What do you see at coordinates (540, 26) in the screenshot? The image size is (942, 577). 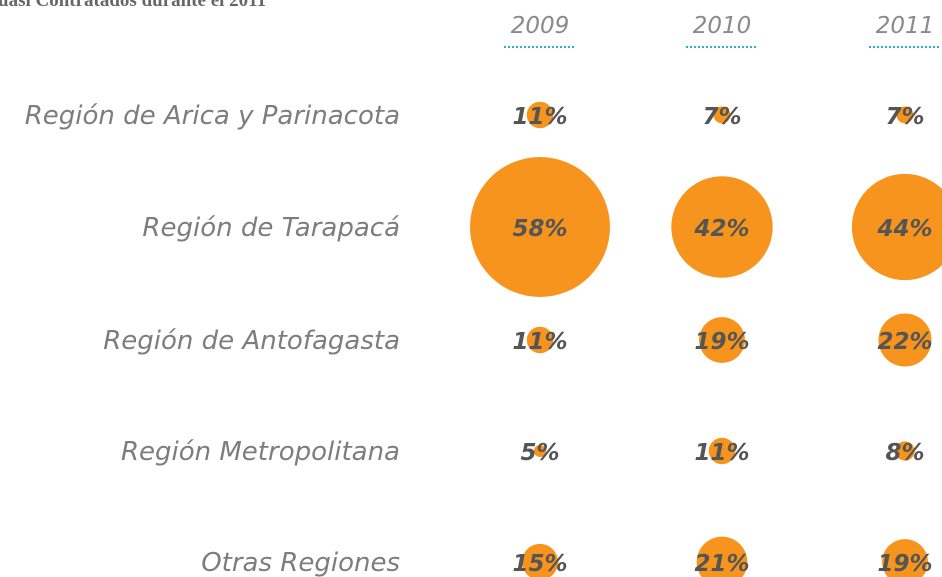 I see `column-label: 2009` at bounding box center [540, 26].